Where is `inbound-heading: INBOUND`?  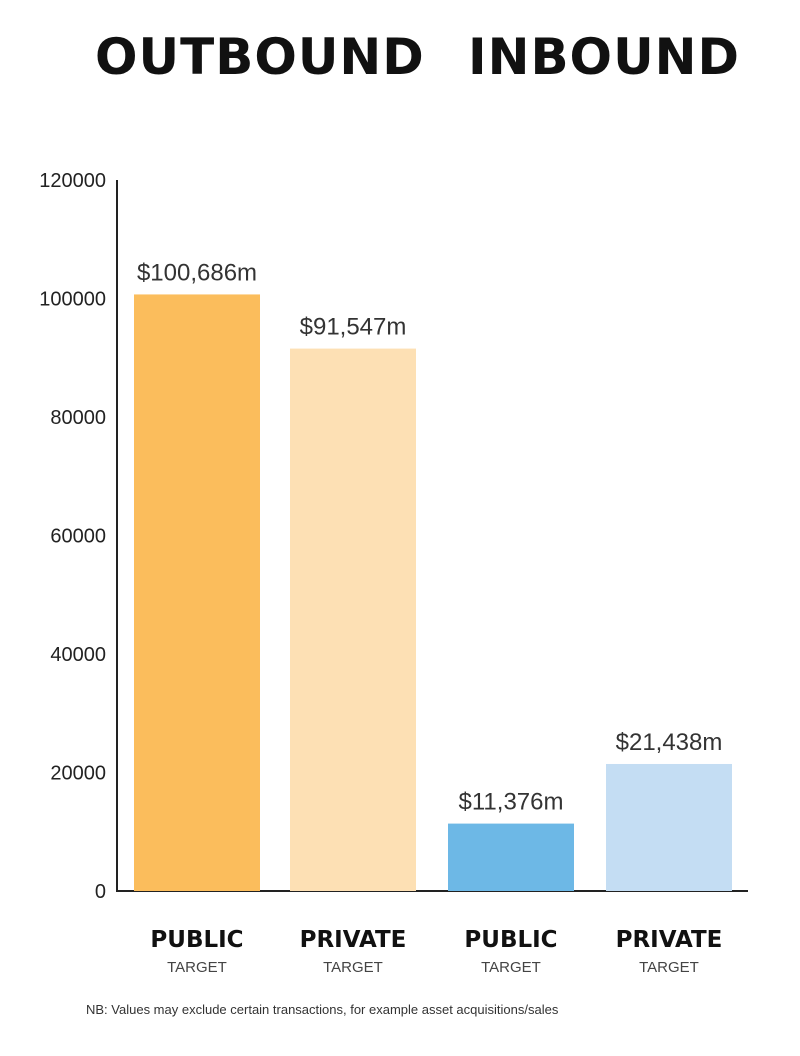
inbound-heading: INBOUND is located at coordinates (604, 57).